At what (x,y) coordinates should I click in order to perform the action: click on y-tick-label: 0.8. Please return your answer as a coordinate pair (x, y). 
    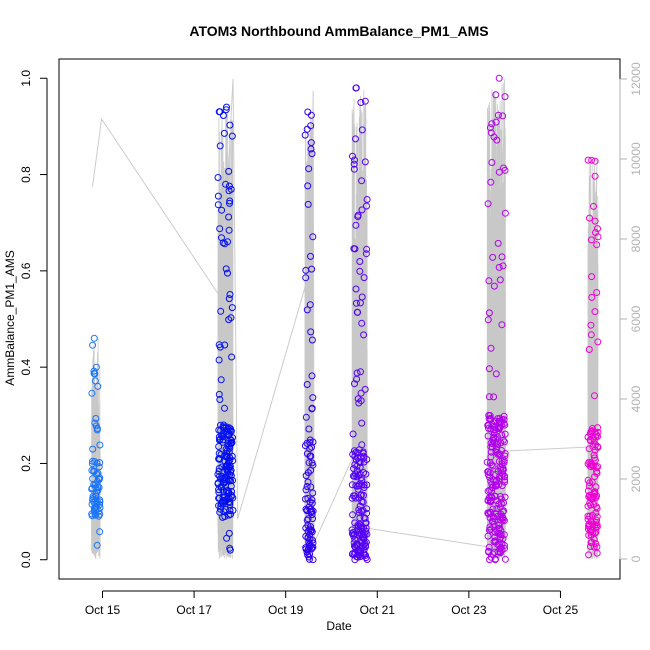
    Looking at the image, I should click on (26, 174).